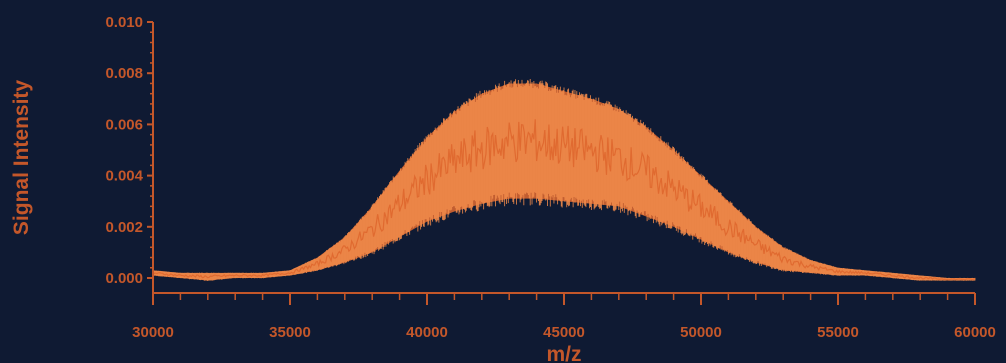 The height and width of the screenshot is (363, 1006). What do you see at coordinates (124, 227) in the screenshot?
I see `y-tick-label: 0.002` at bounding box center [124, 227].